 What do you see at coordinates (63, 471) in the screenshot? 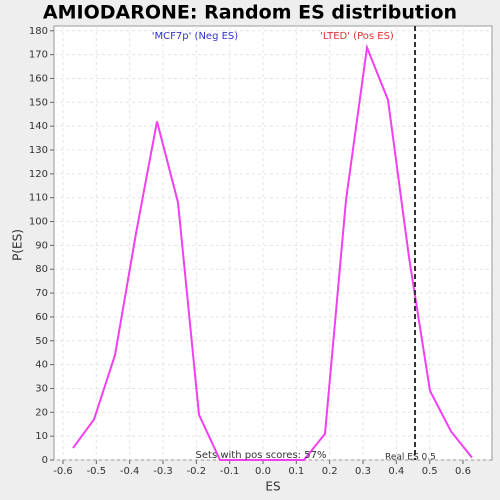
I see `x-tick-label: -0.6` at bounding box center [63, 471].